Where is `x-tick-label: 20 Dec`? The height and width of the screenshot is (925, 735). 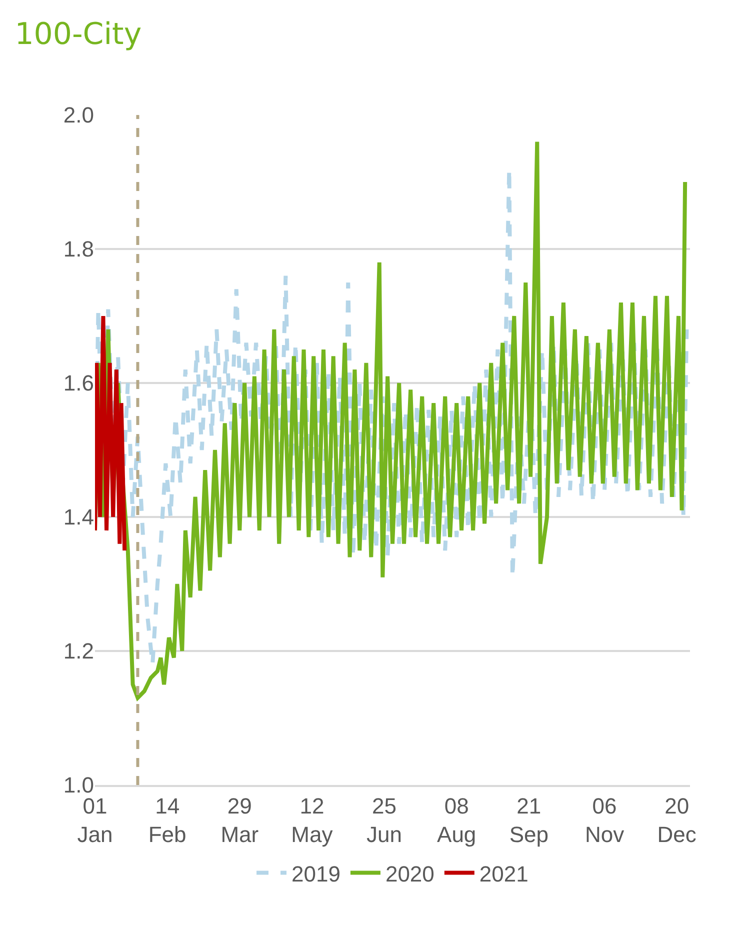 x-tick-label: 20 Dec is located at coordinates (676, 820).